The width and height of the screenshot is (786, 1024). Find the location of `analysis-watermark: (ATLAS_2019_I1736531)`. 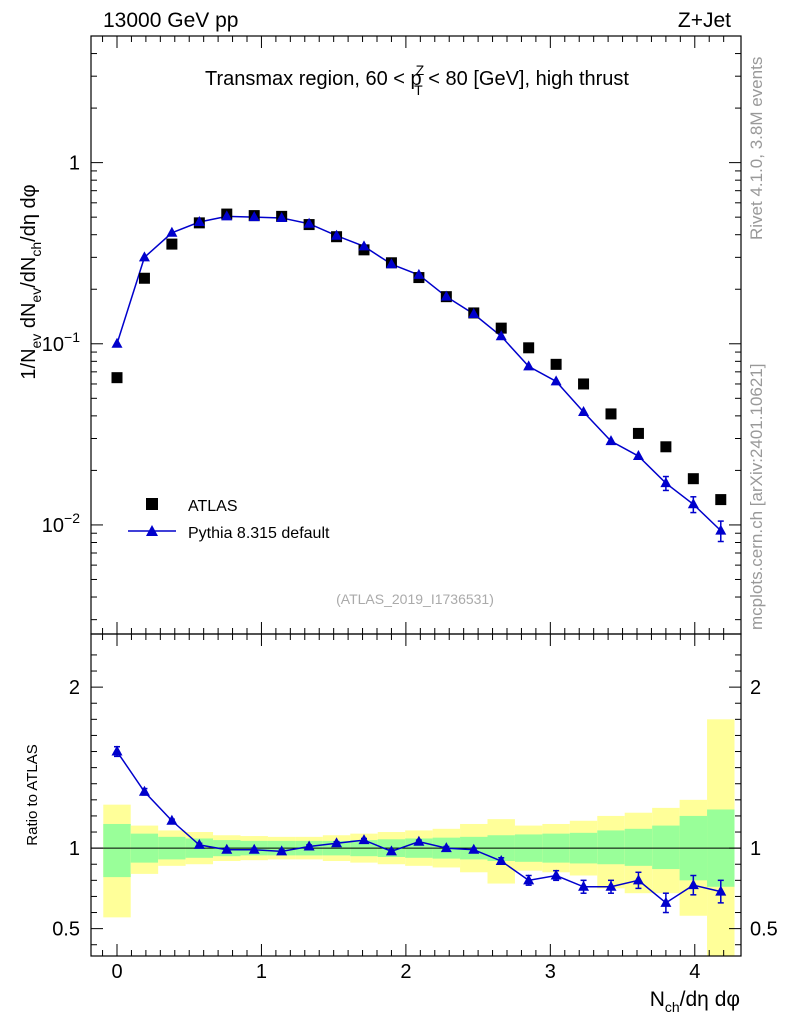

analysis-watermark: (ATLAS_2019_I1736531) is located at coordinates (415, 599).